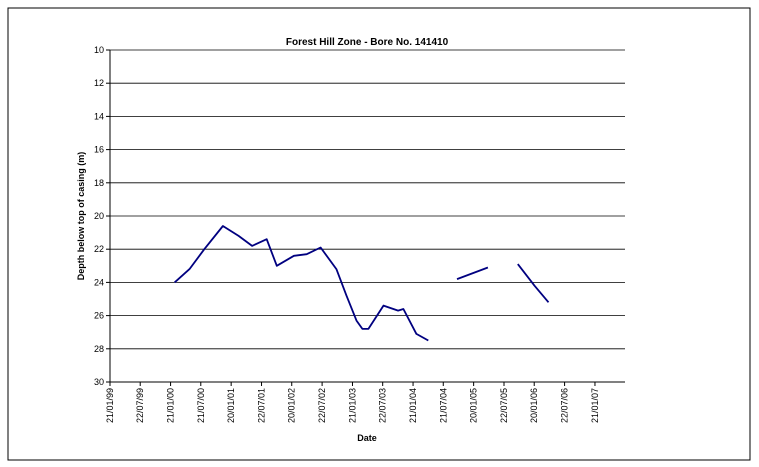 The height and width of the screenshot is (467, 759). Describe the element at coordinates (504, 405) in the screenshot. I see `x-tick-label: 22/07/05` at that location.